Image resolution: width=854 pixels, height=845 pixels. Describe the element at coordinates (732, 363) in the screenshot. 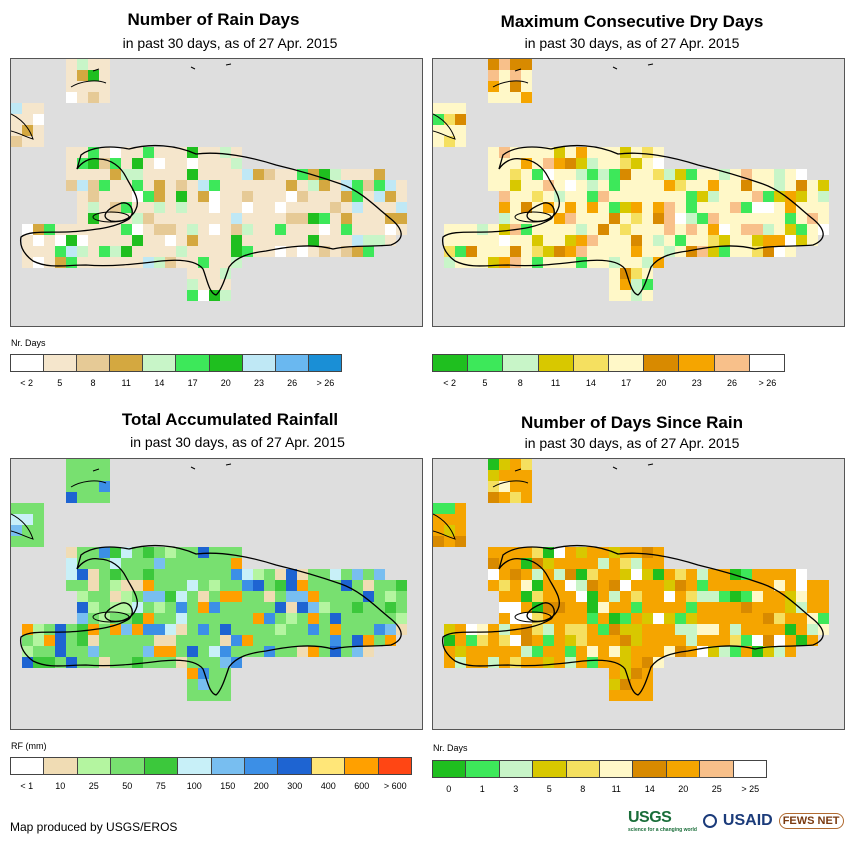

I see `legend-swatch` at that location.